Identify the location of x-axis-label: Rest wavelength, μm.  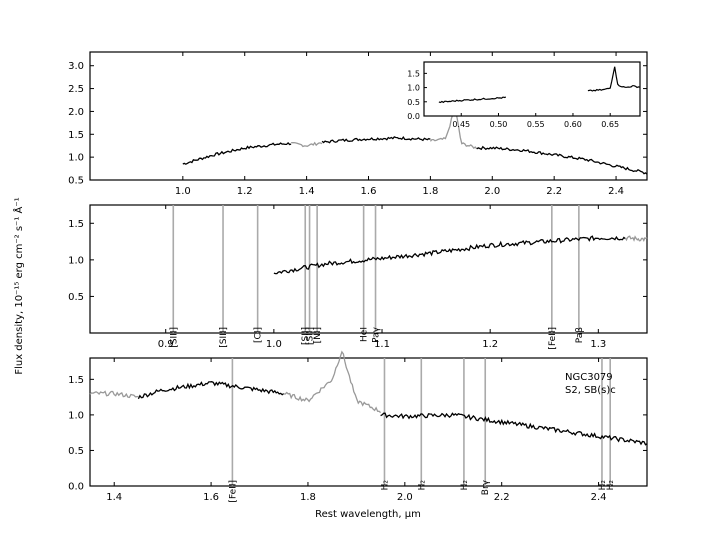
(368, 514).